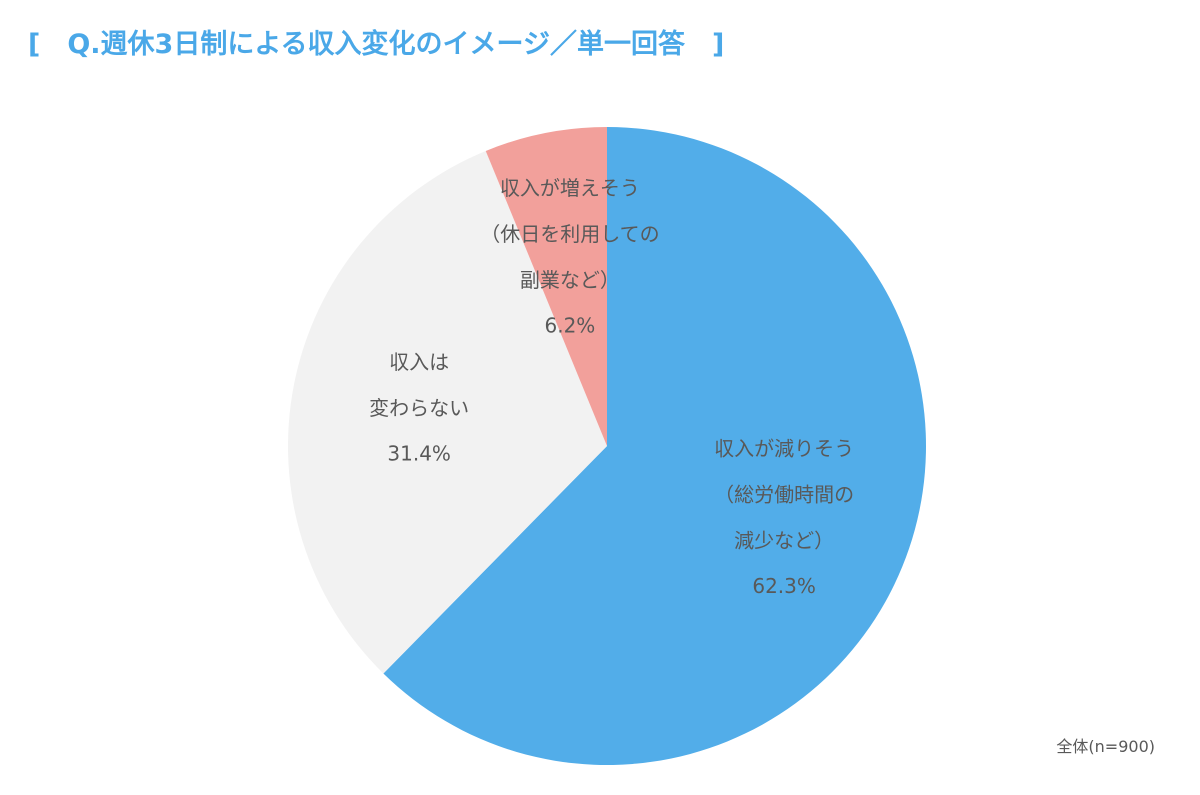  What do you see at coordinates (570, 280) in the screenshot?
I see `slice-label-line: 副業など）` at bounding box center [570, 280].